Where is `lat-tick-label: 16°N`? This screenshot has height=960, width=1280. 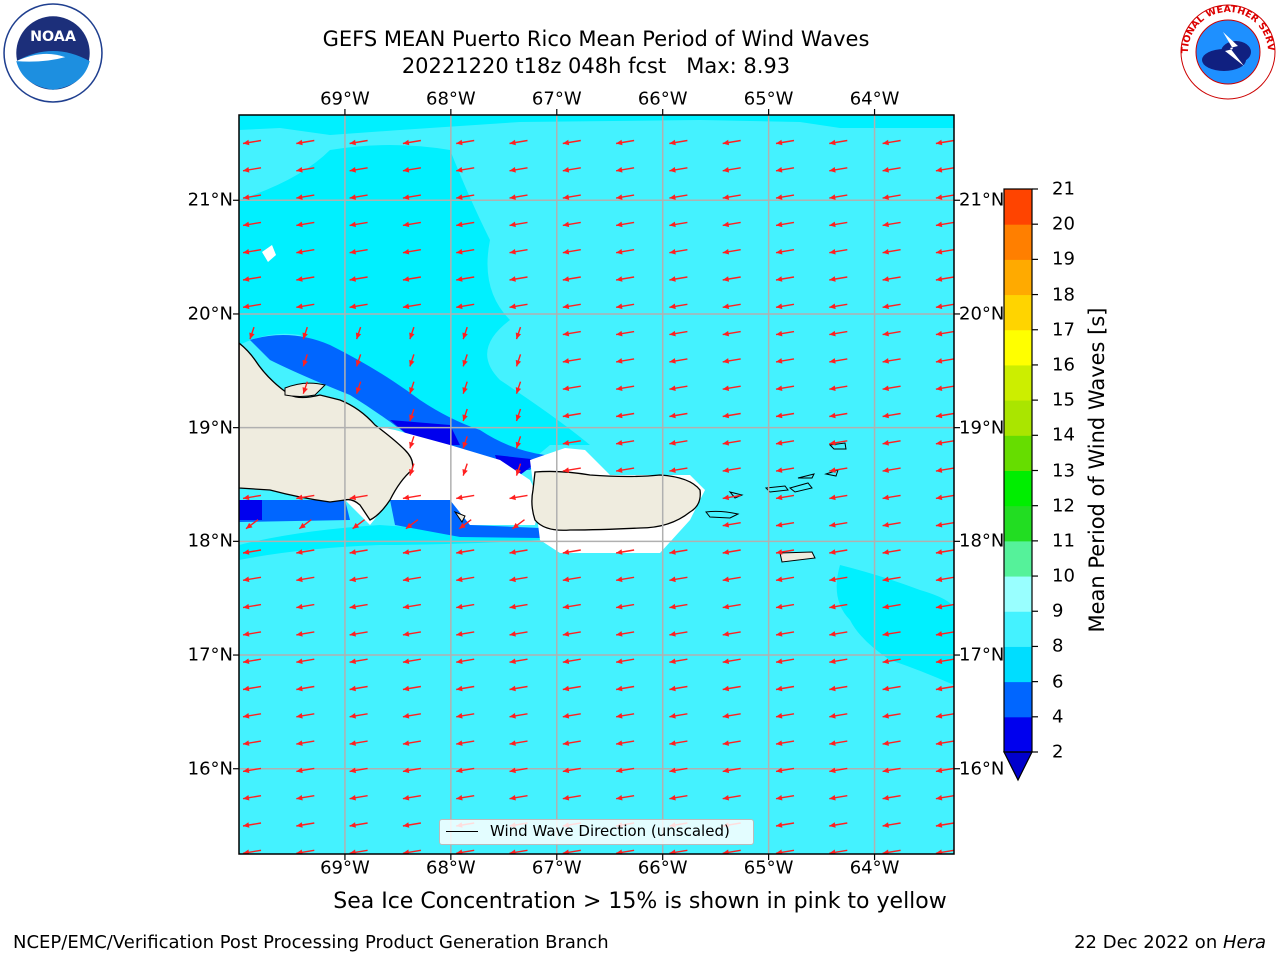 lat-tick-label: 16°N is located at coordinates (210, 769).